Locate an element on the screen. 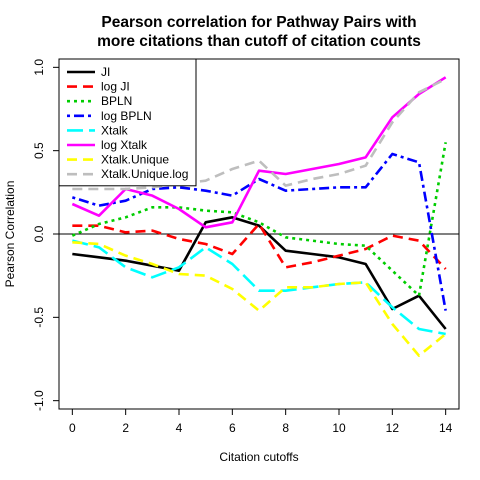  legend-label-xtalk-unique: Xtalk.Unique is located at coordinates (135, 160).